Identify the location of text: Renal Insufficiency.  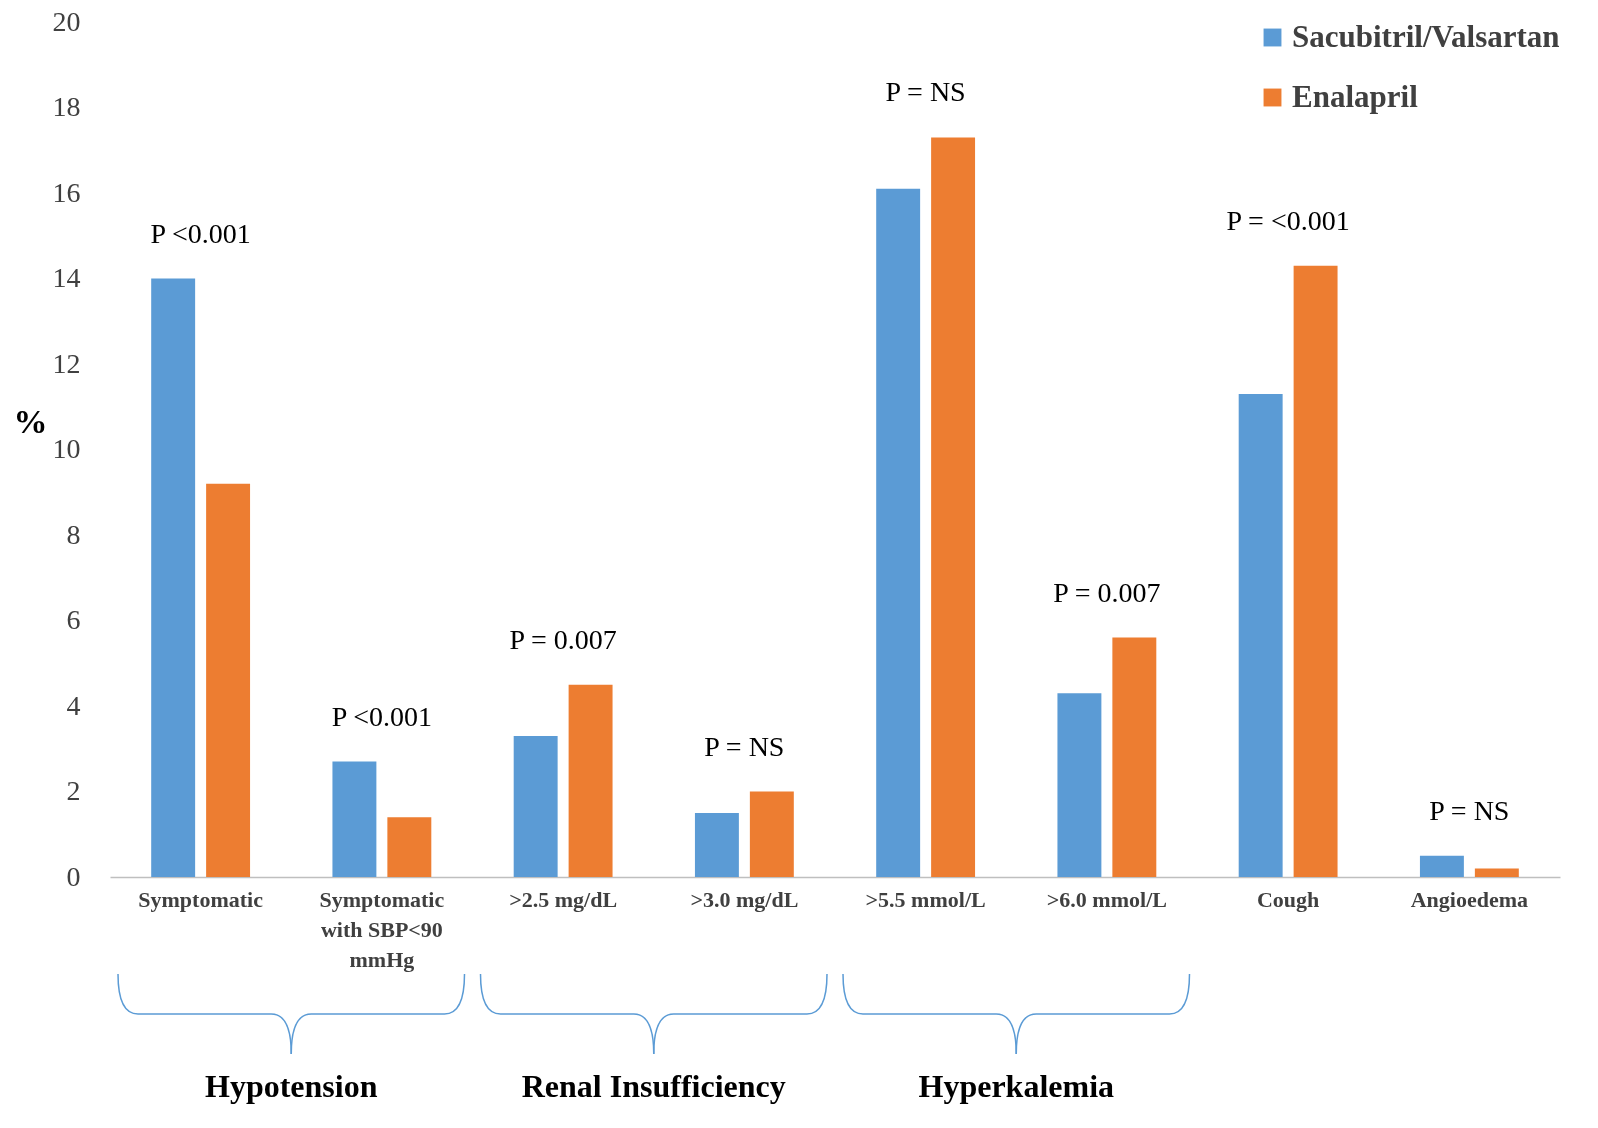
(653, 1086).